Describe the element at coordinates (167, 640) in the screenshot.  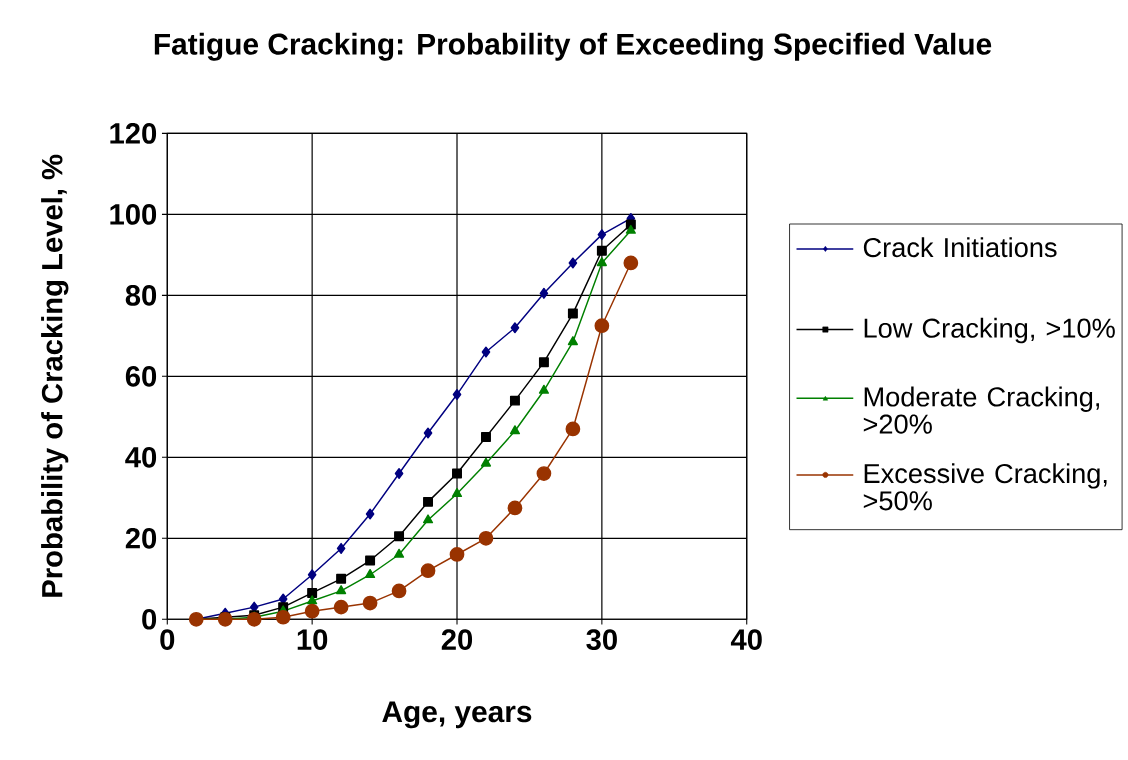
I see `x-tick-label: 0` at that location.